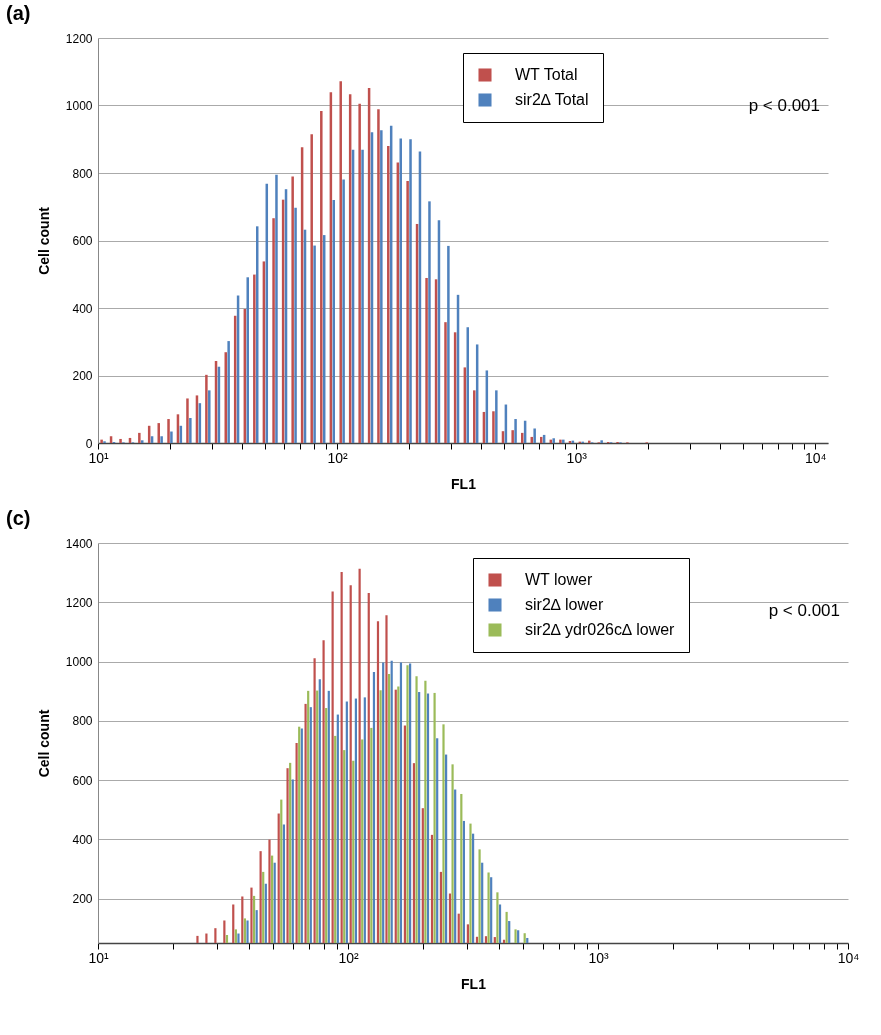 The width and height of the screenshot is (881, 1035). What do you see at coordinates (600, 629) in the screenshot?
I see `legend-label: sir2∆ ydr026c∆ lower` at bounding box center [600, 629].